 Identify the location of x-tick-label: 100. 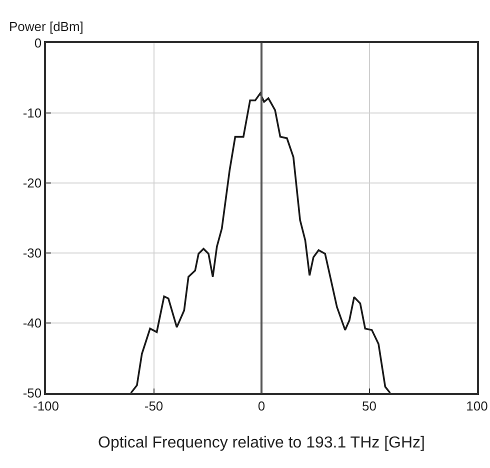
(477, 406).